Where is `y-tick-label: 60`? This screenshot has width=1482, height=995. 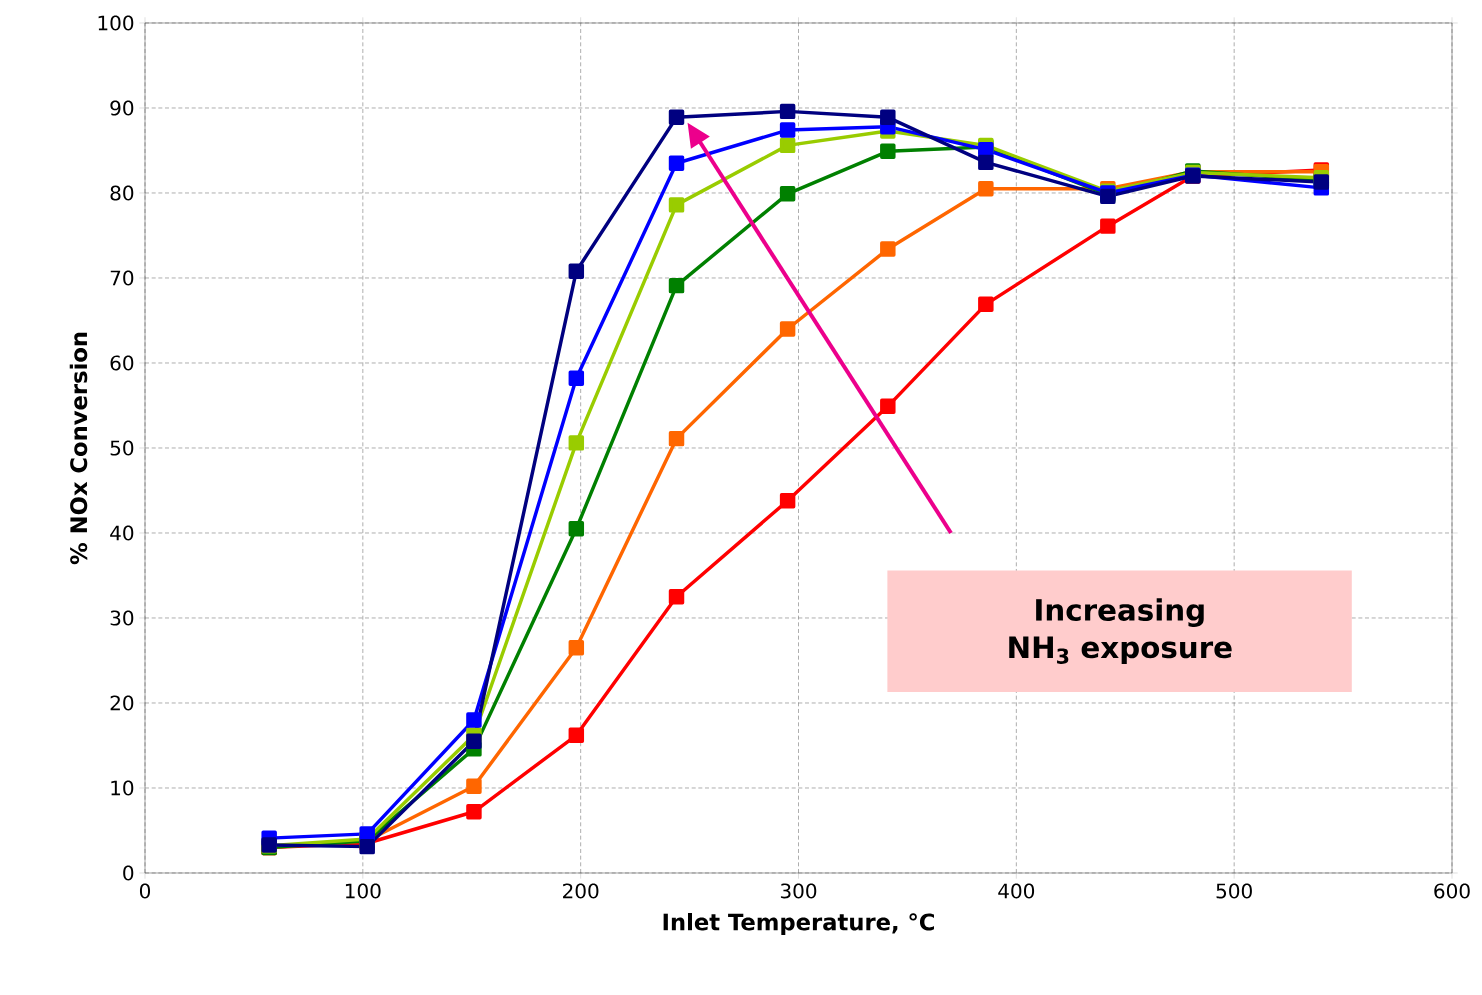 y-tick-label: 60 is located at coordinates (122, 363).